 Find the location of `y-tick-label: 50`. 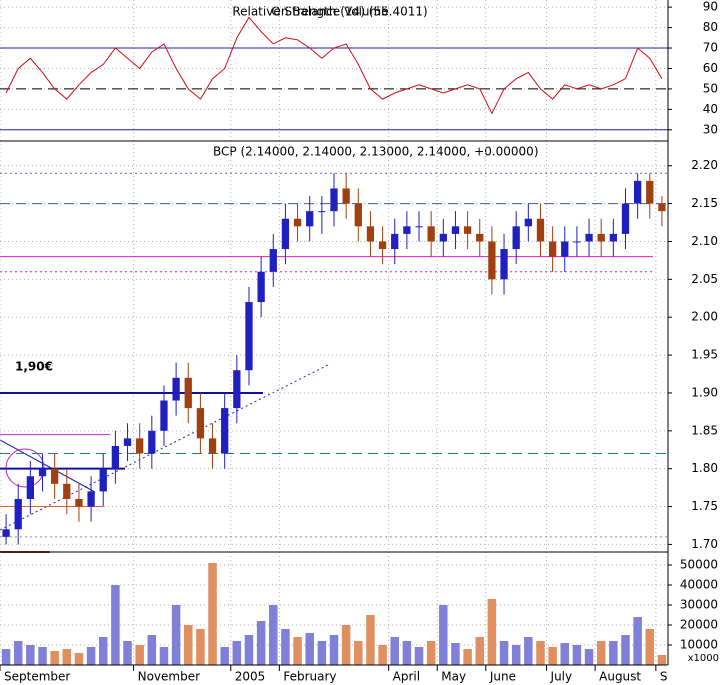

y-tick-label: 50 is located at coordinates (710, 88).